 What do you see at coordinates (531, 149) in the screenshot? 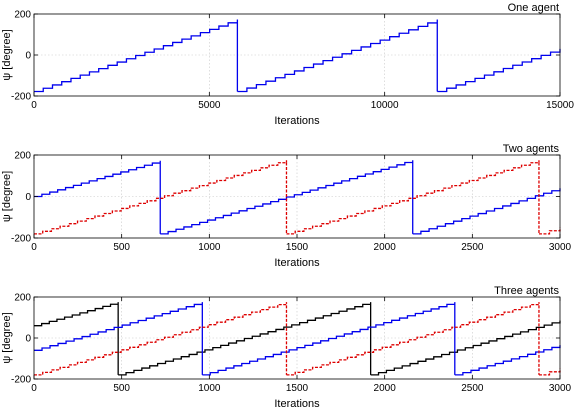
I see `chart-title: Two agents` at bounding box center [531, 149].